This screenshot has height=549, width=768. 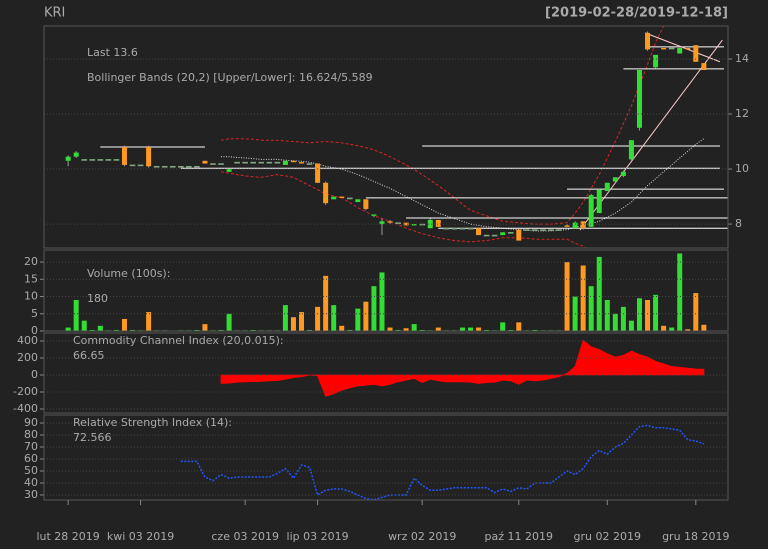 I want to click on x-tick-label: gru 02 2019, so click(x=607, y=536).